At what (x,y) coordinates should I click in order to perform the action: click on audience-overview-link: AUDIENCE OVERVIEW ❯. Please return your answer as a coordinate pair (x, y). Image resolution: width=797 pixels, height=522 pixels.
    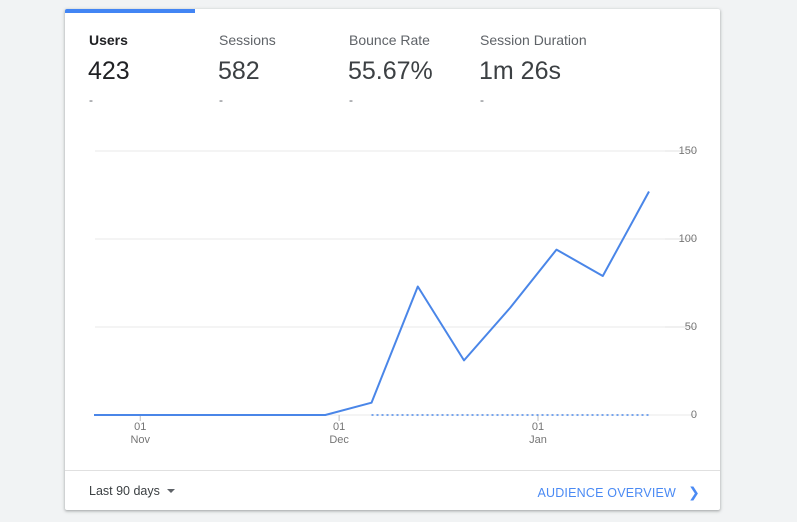
    Looking at the image, I should click on (618, 492).